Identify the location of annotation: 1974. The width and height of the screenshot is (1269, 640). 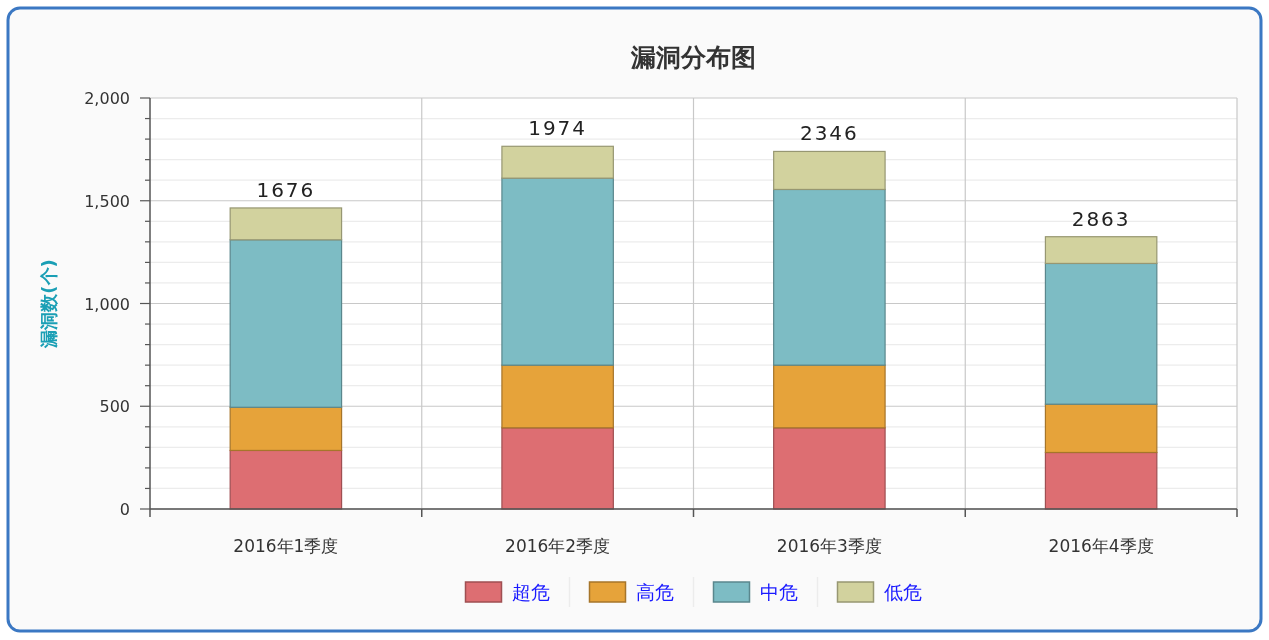
(558, 128).